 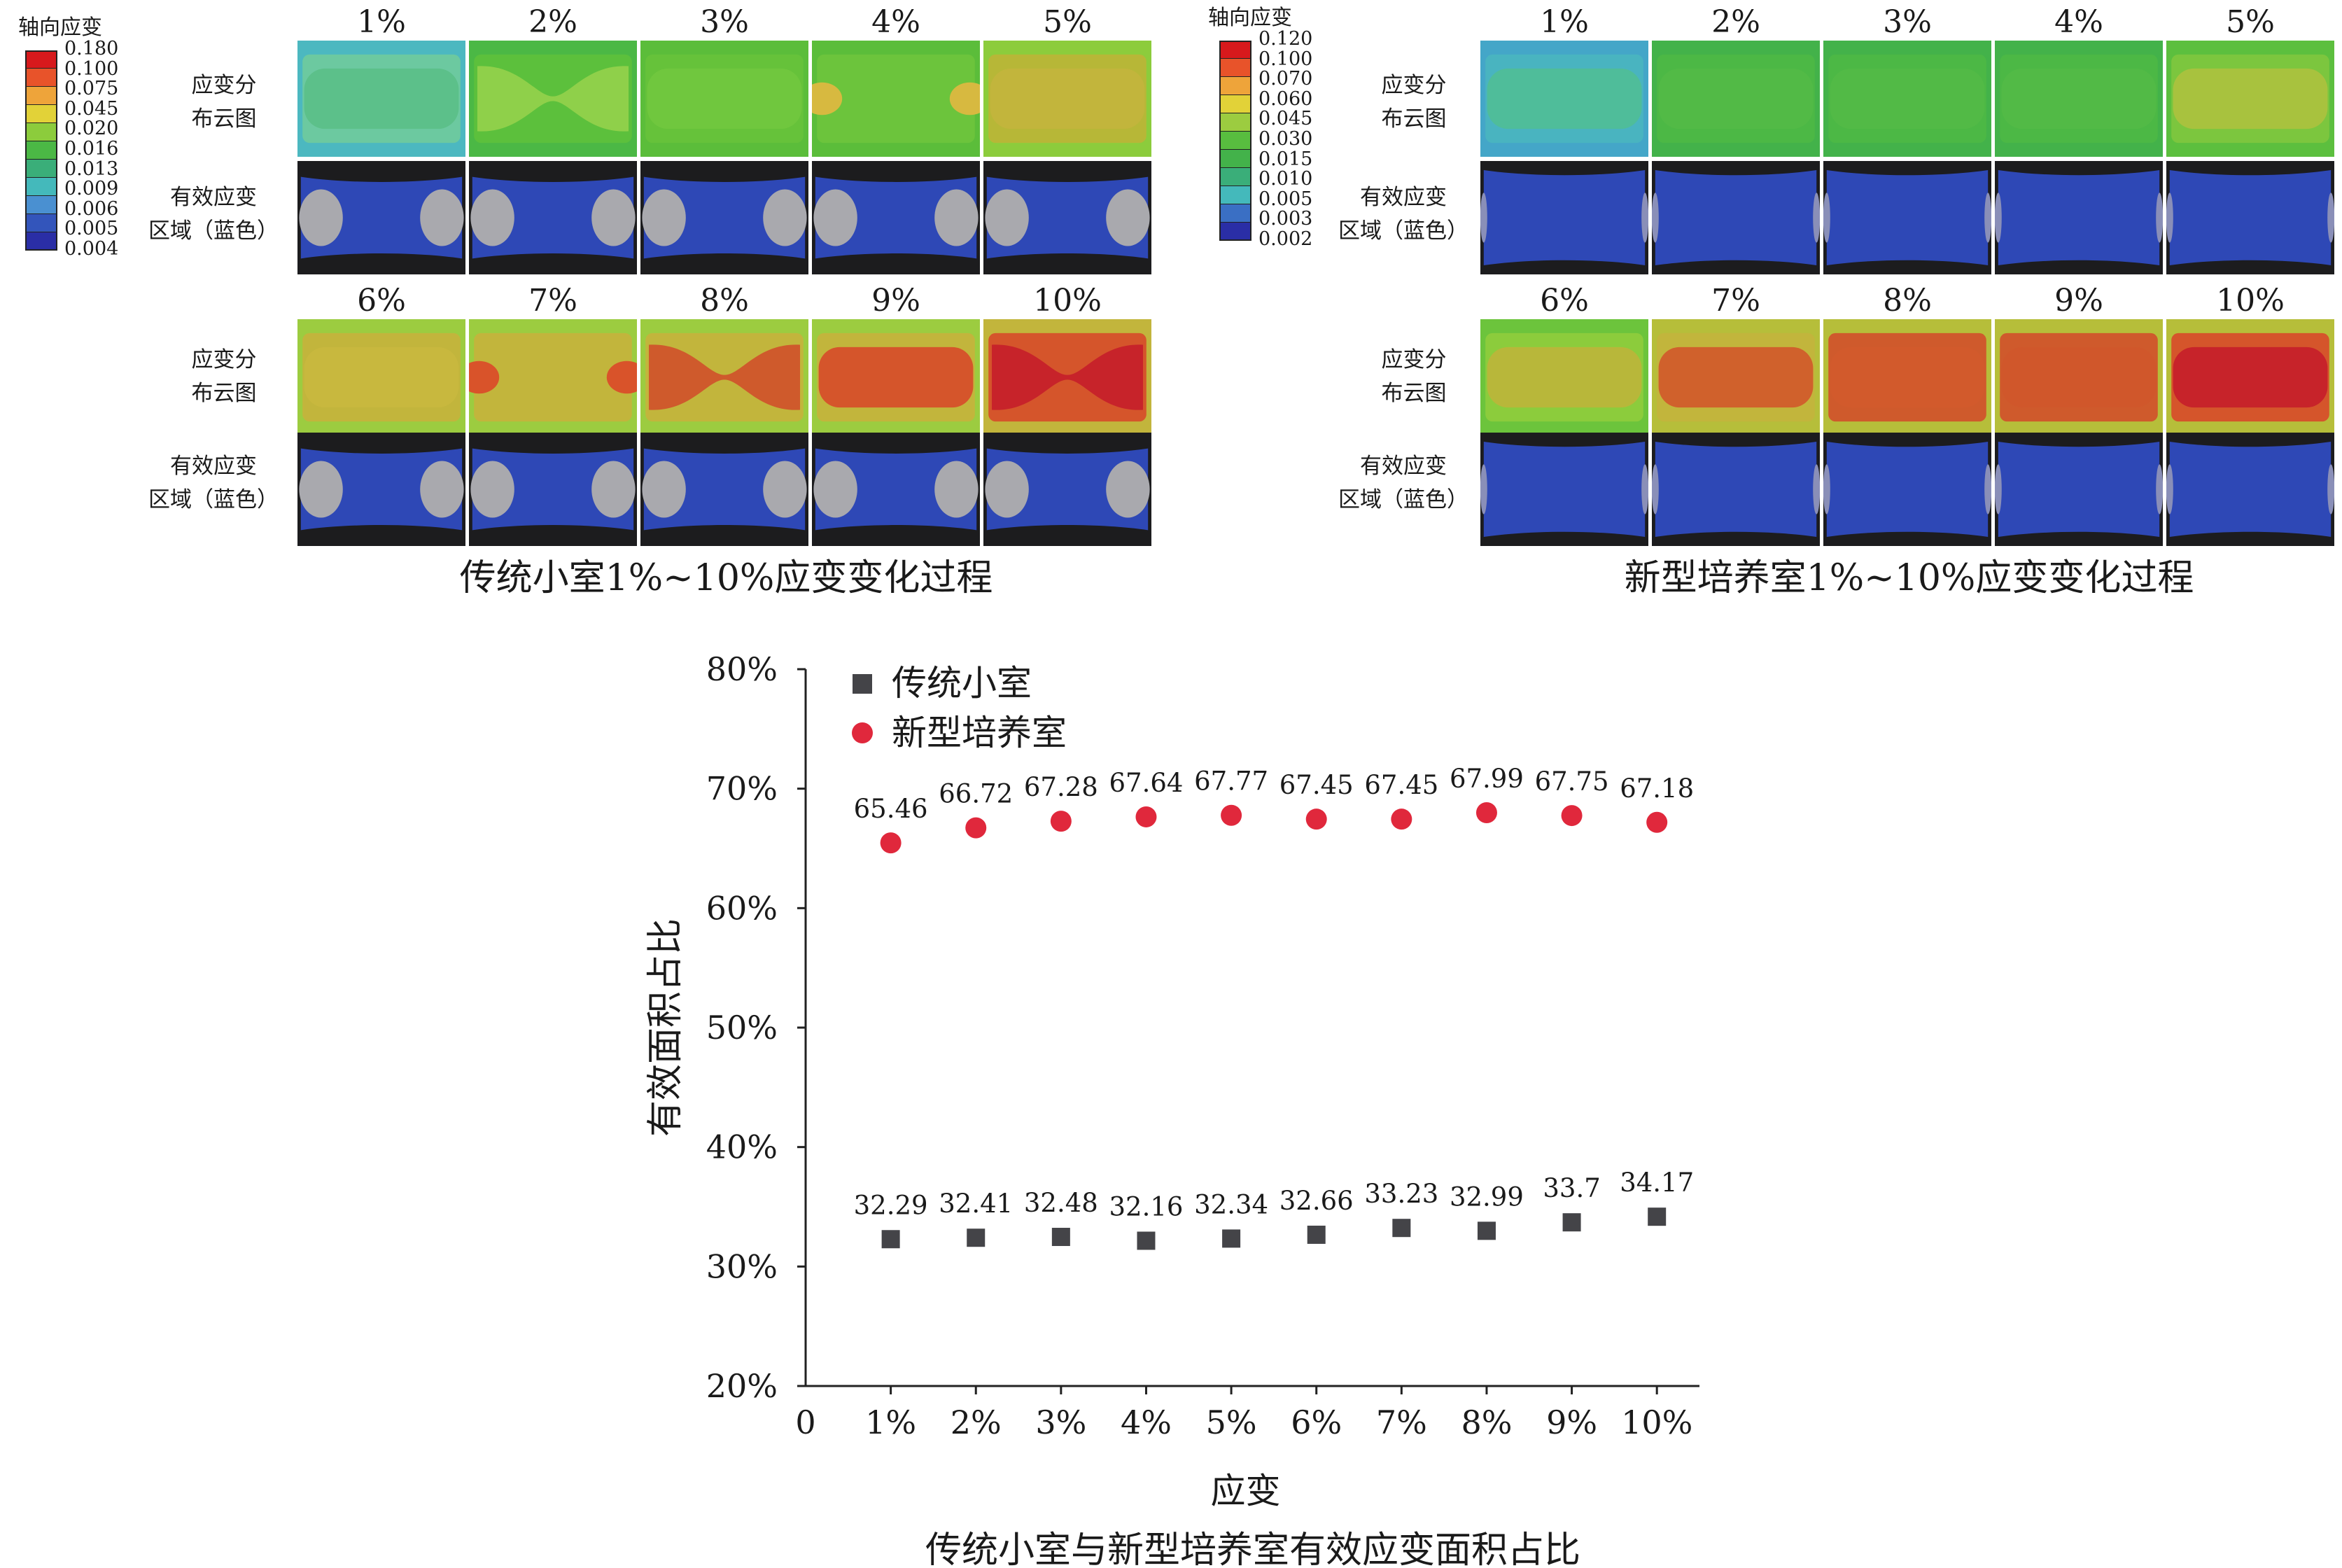 I want to click on chart-title: 传统小室与新型培养室有效应变面积占比, so click(x=1252, y=1549).